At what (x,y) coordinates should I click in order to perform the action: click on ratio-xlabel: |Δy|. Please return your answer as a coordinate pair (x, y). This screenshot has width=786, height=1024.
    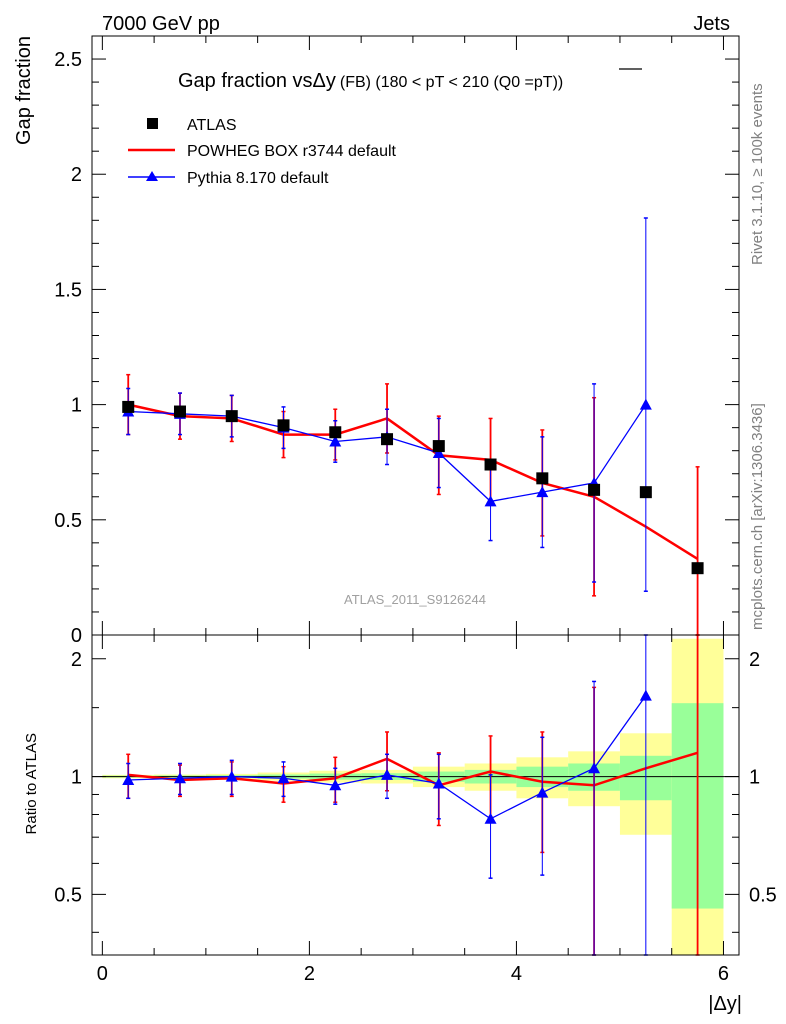
    Looking at the image, I should click on (725, 1004).